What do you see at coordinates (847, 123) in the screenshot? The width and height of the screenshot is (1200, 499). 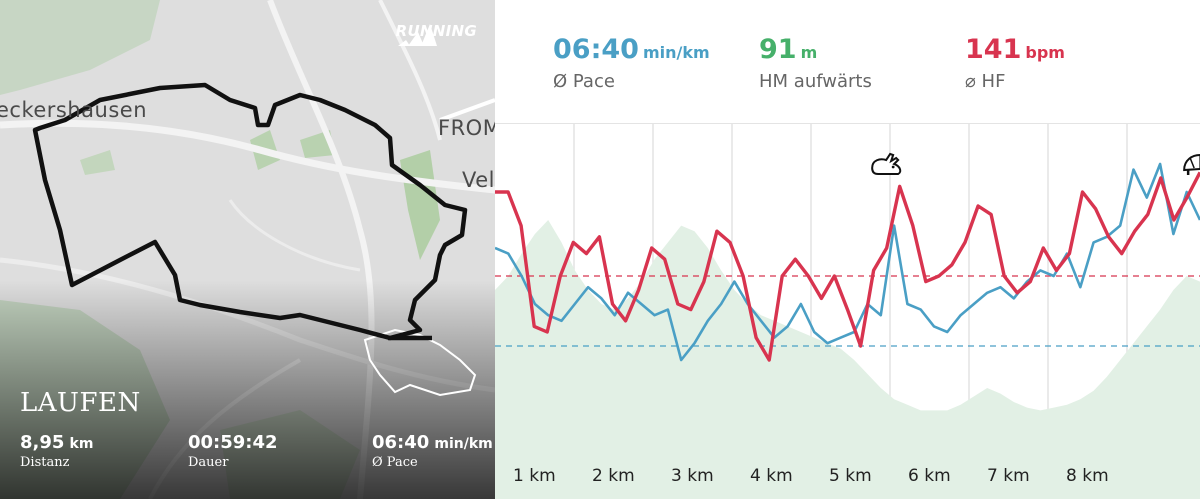 I see `panel-divider` at bounding box center [847, 123].